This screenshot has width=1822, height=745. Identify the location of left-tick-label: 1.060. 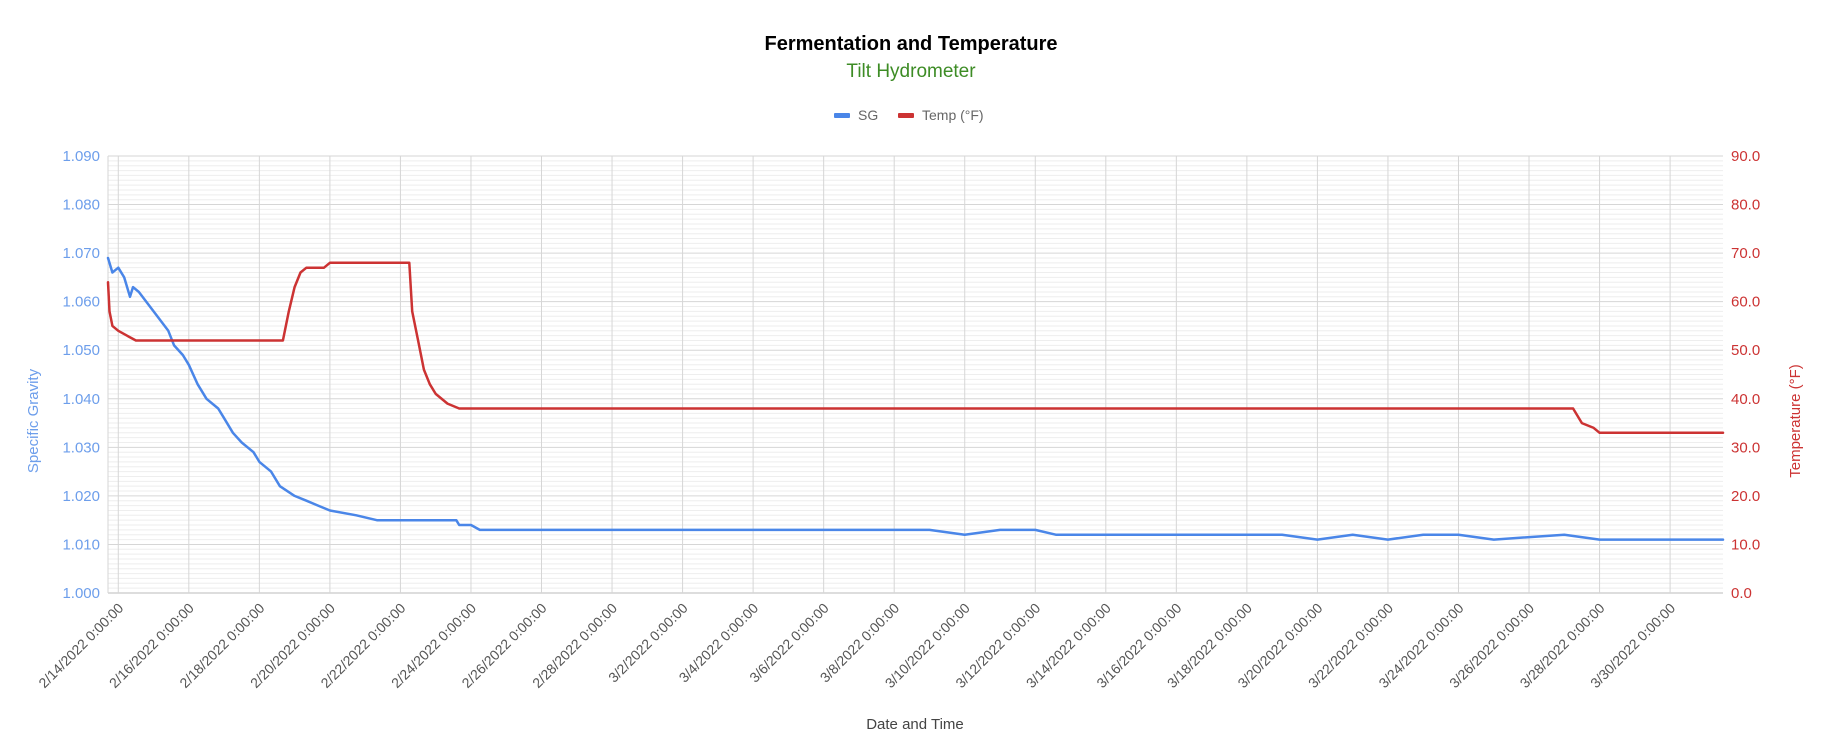
(81, 302).